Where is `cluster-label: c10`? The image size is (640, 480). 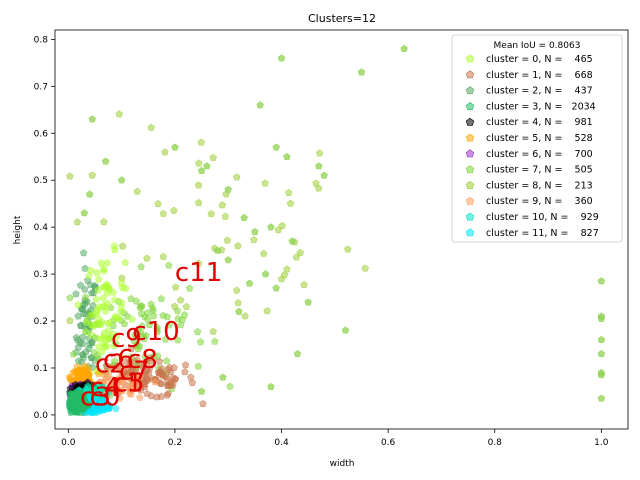
cluster-label: c10 is located at coordinates (155, 332).